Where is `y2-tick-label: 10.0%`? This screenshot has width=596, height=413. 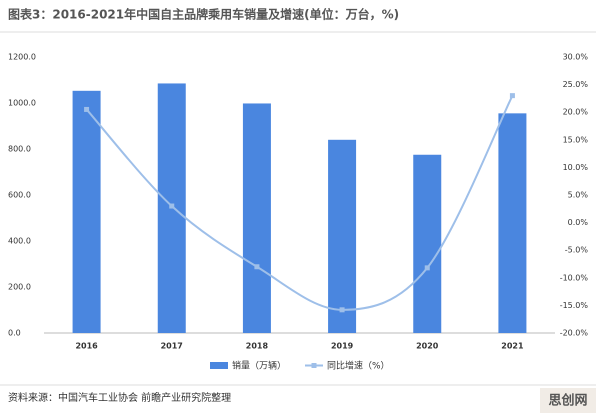
y2-tick-label: 10.0% is located at coordinates (576, 167).